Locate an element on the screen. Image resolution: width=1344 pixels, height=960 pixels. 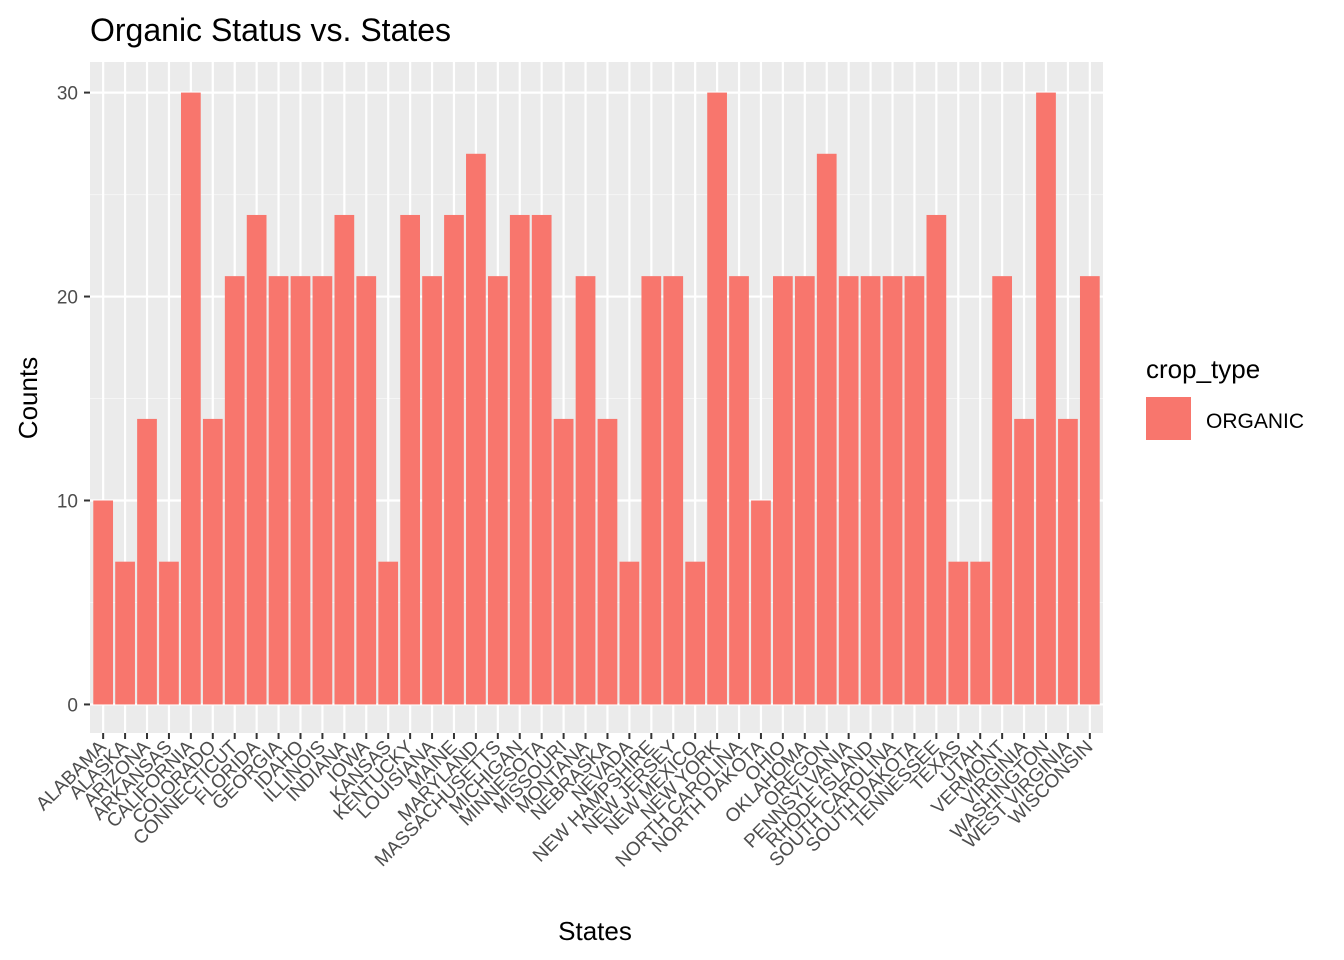
legend: crop_type ORGANIC is located at coordinates (1225, 397).